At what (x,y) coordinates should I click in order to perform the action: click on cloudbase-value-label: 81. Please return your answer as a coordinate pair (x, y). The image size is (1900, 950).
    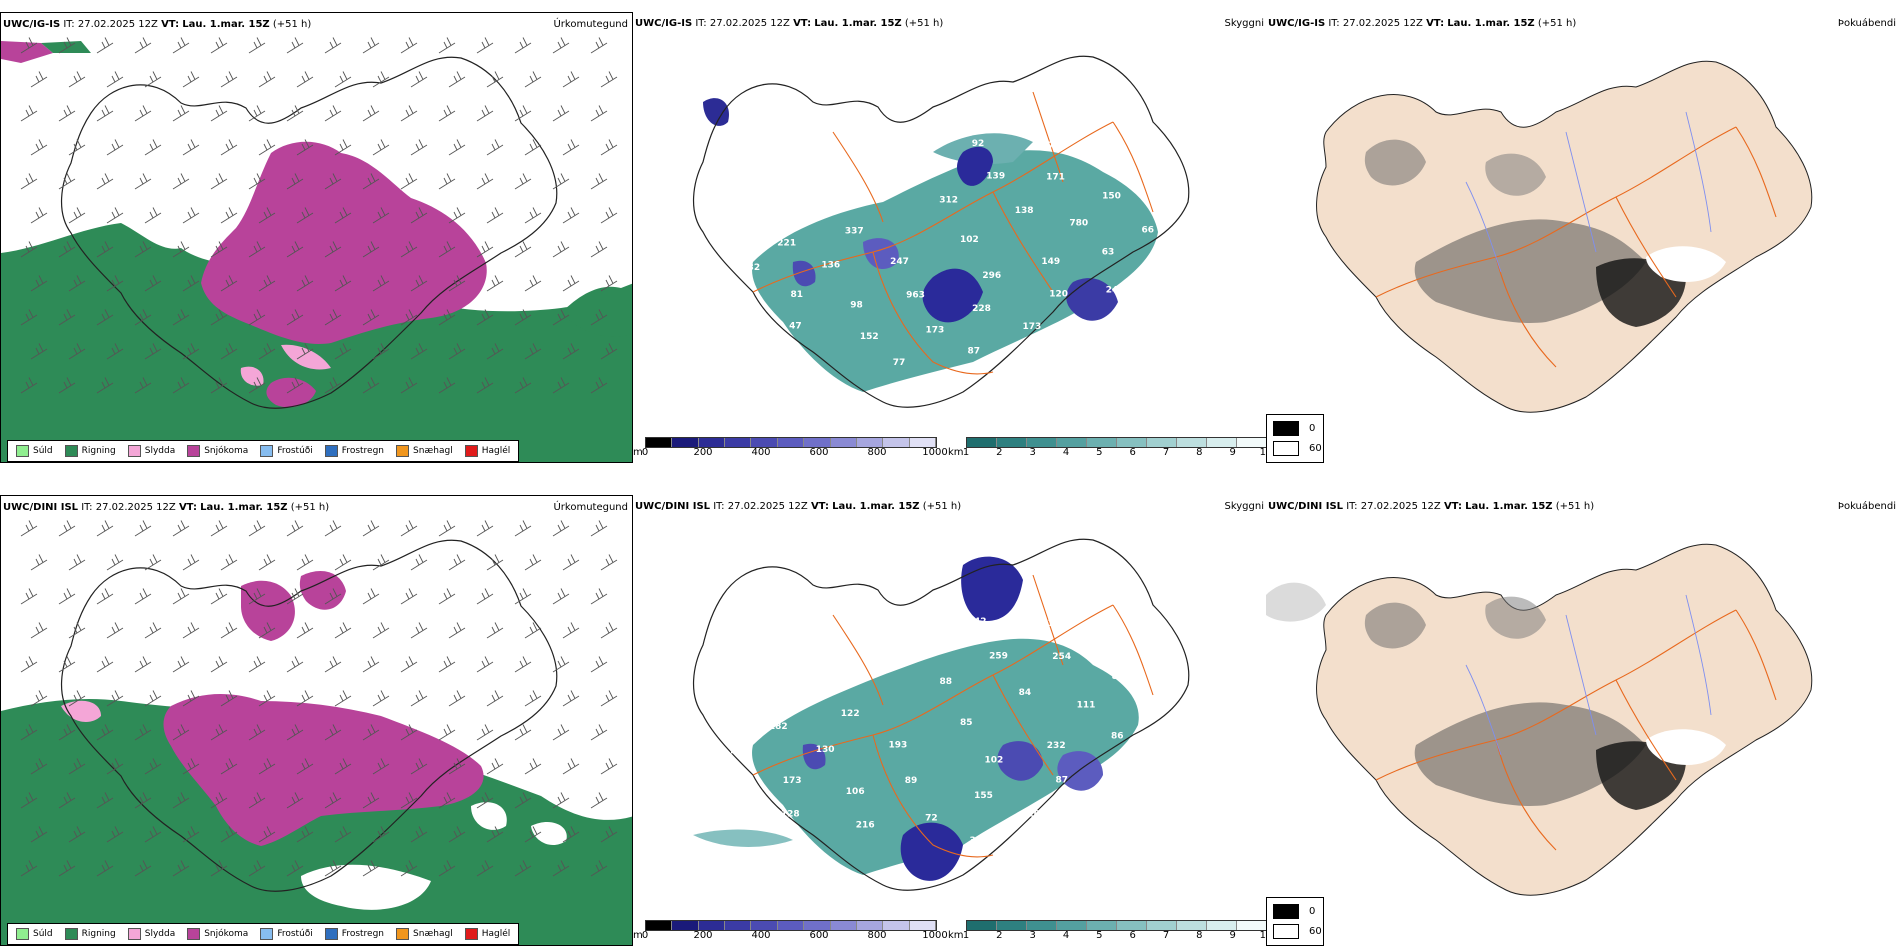
    Looking at the image, I should click on (797, 295).